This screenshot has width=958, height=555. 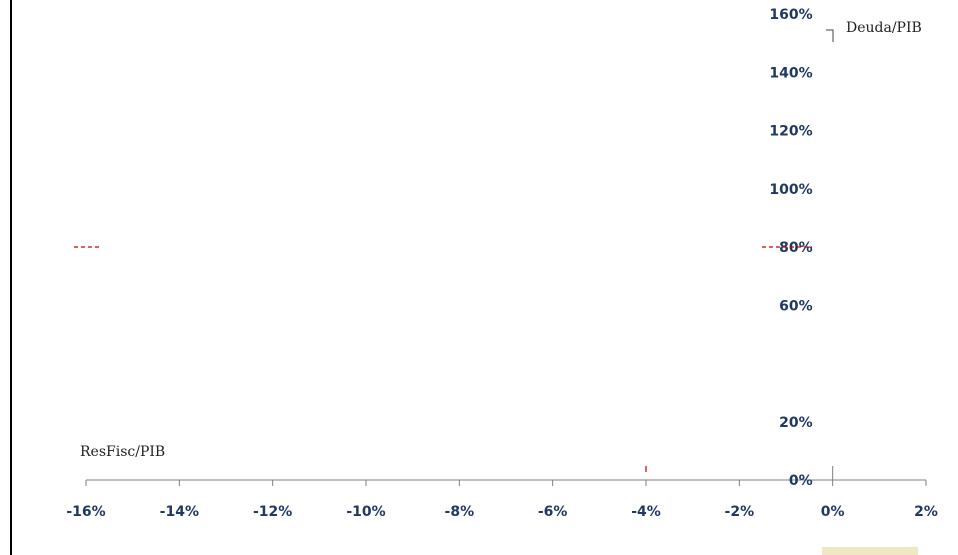 What do you see at coordinates (870, 551) in the screenshot?
I see `image-fragment` at bounding box center [870, 551].